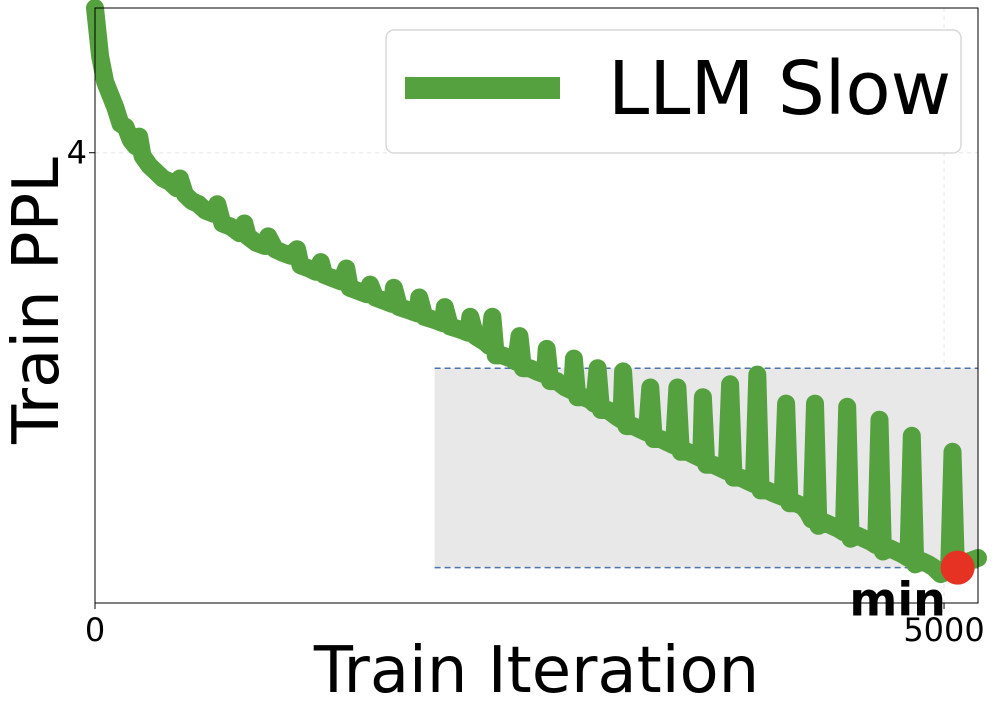  Describe the element at coordinates (77, 153) in the screenshot. I see `y-tick-label: 4` at that location.